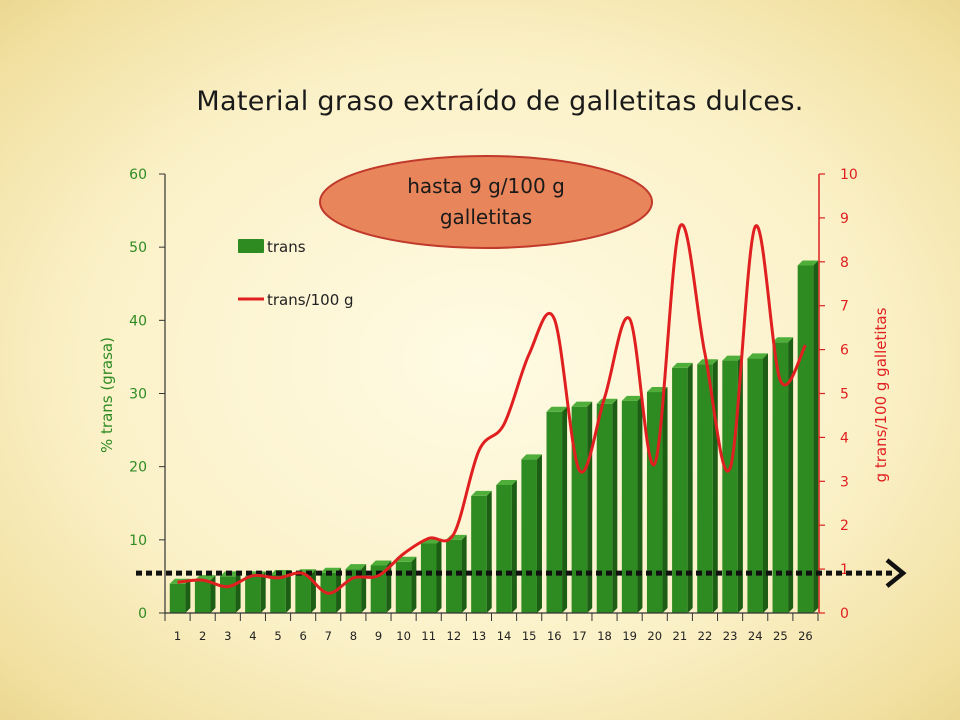  I want to click on left-tick-label: 40, so click(138, 321).